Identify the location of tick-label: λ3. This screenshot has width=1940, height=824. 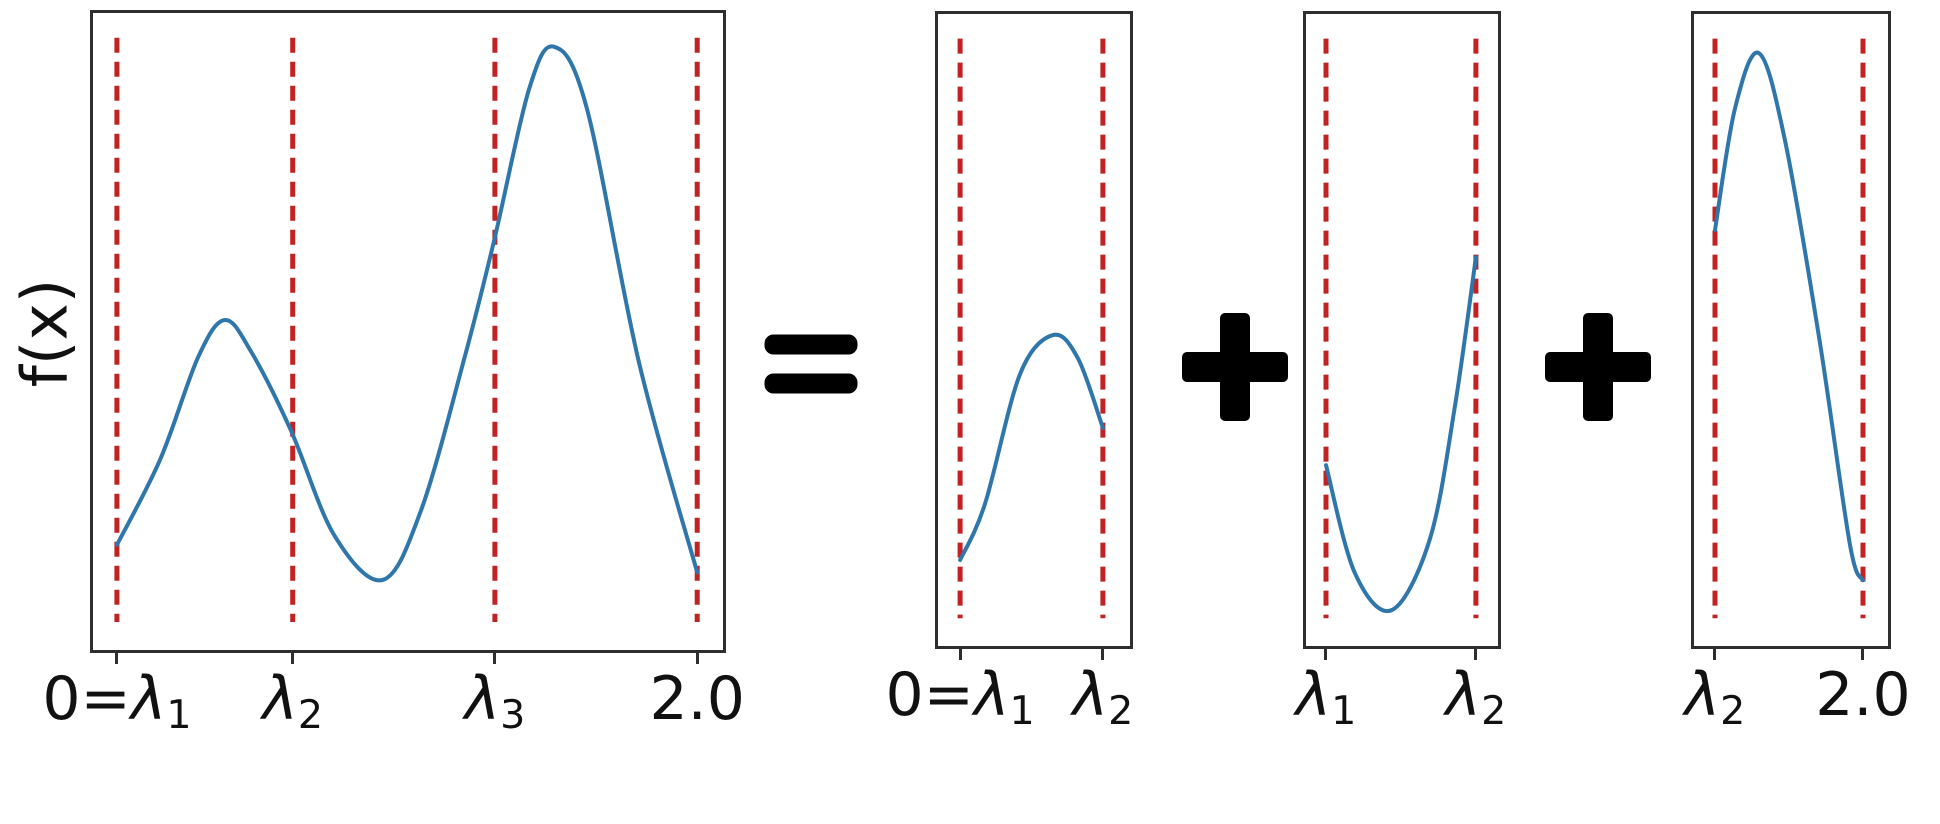
(495, 701).